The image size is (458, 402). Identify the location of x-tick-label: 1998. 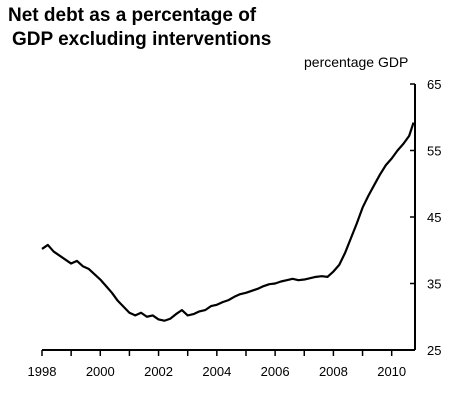
(42, 371).